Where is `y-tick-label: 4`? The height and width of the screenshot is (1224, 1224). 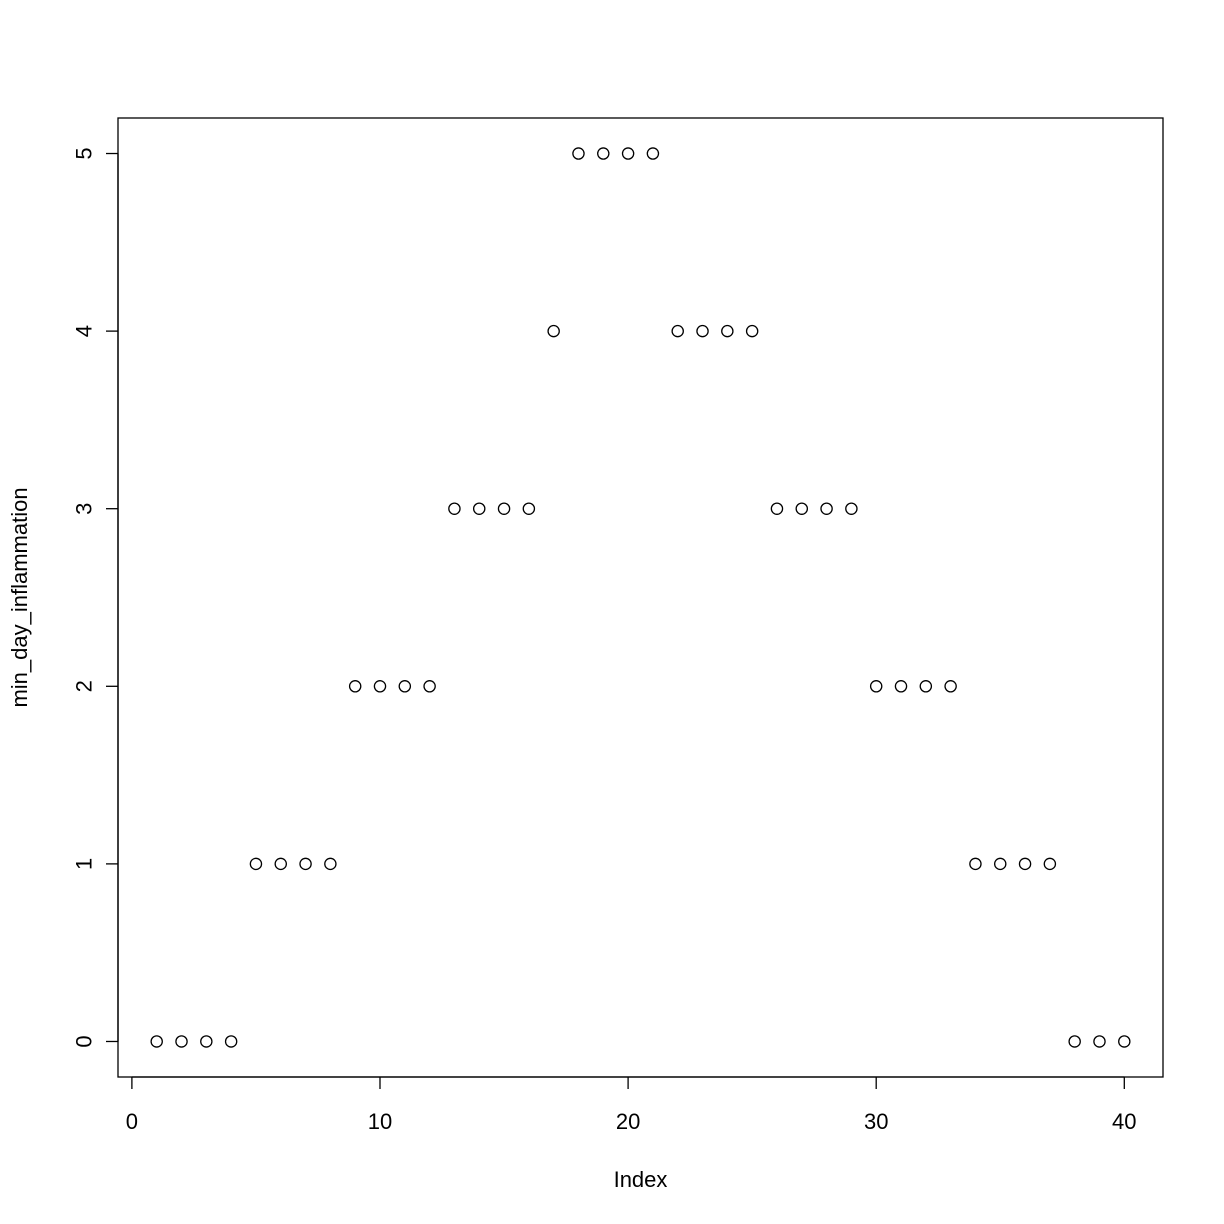
y-tick-label: 4 is located at coordinates (84, 331).